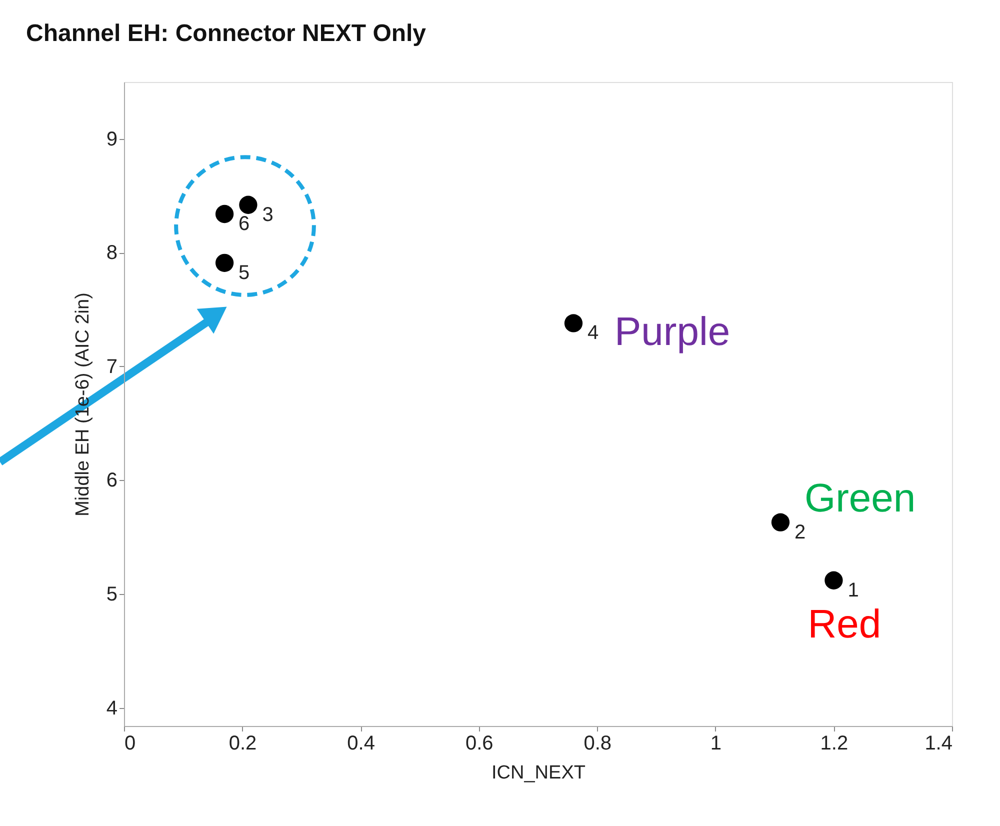 The width and height of the screenshot is (1000, 826). I want to click on y-tick-label: 6, so click(112, 481).